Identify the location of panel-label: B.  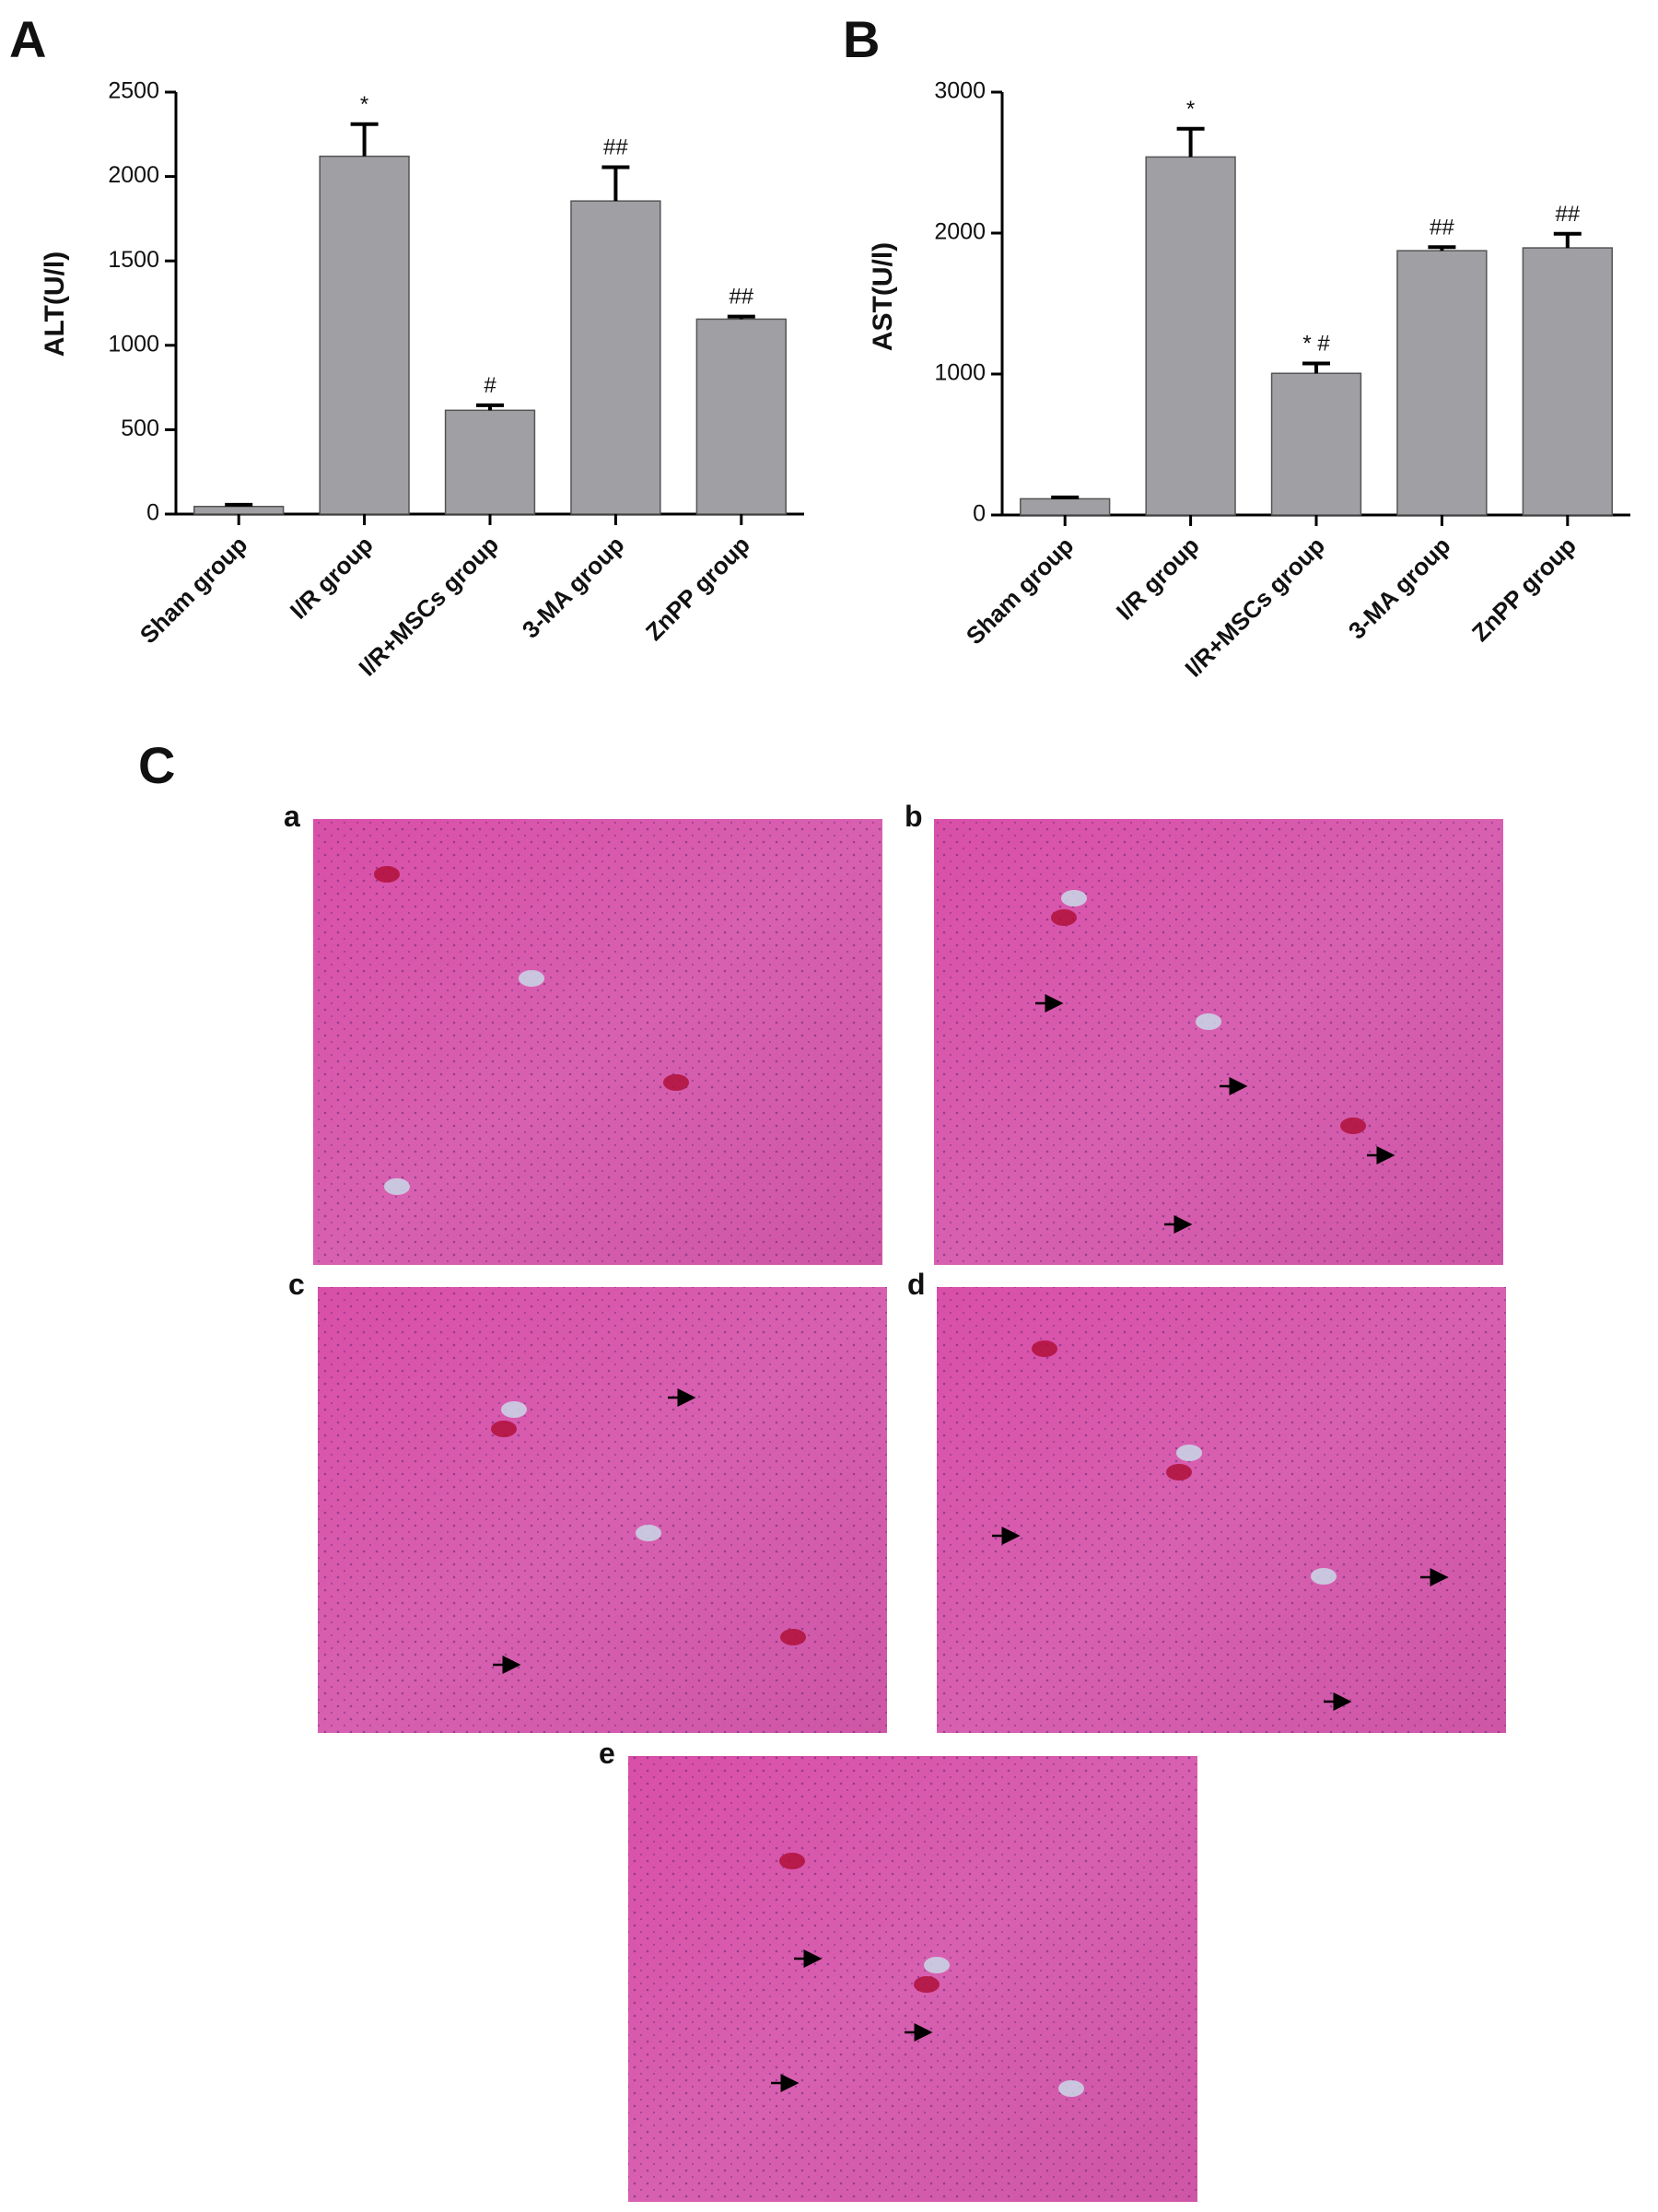
(861, 39).